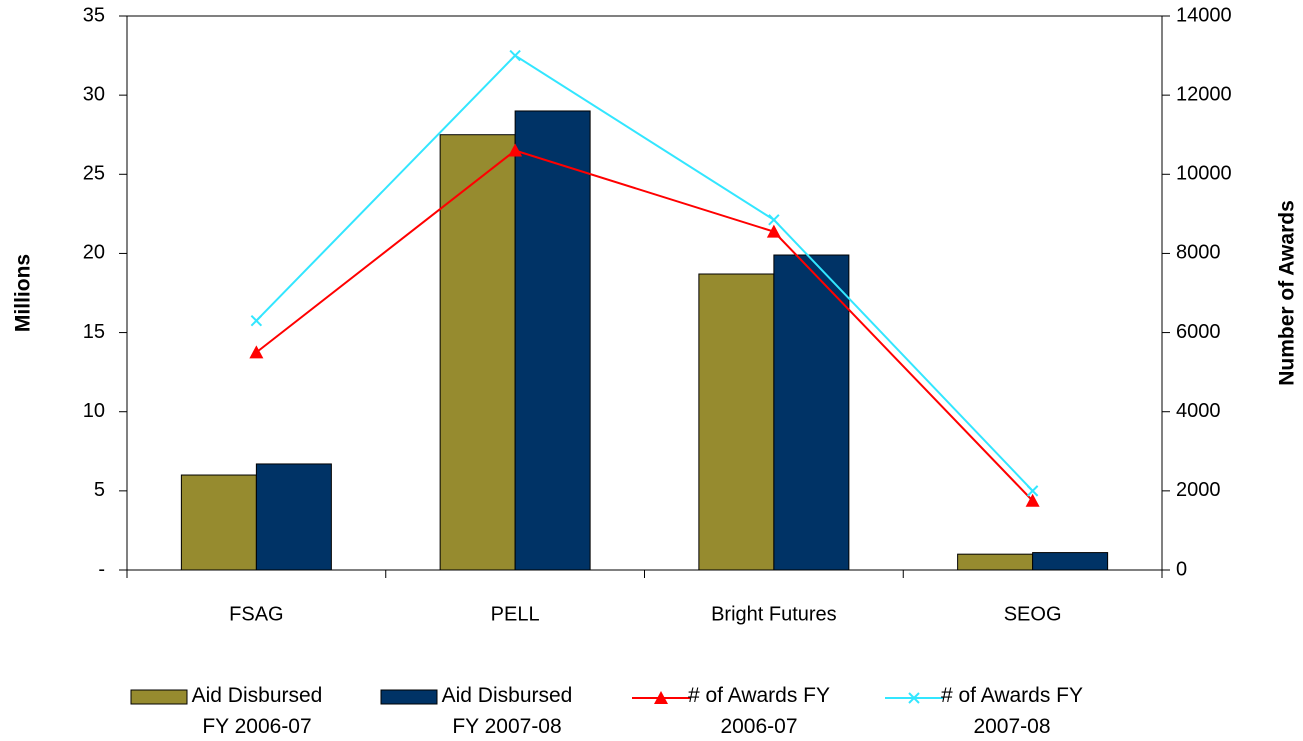 The width and height of the screenshot is (1303, 741). I want to click on y-tick-label: 15, so click(94, 332).